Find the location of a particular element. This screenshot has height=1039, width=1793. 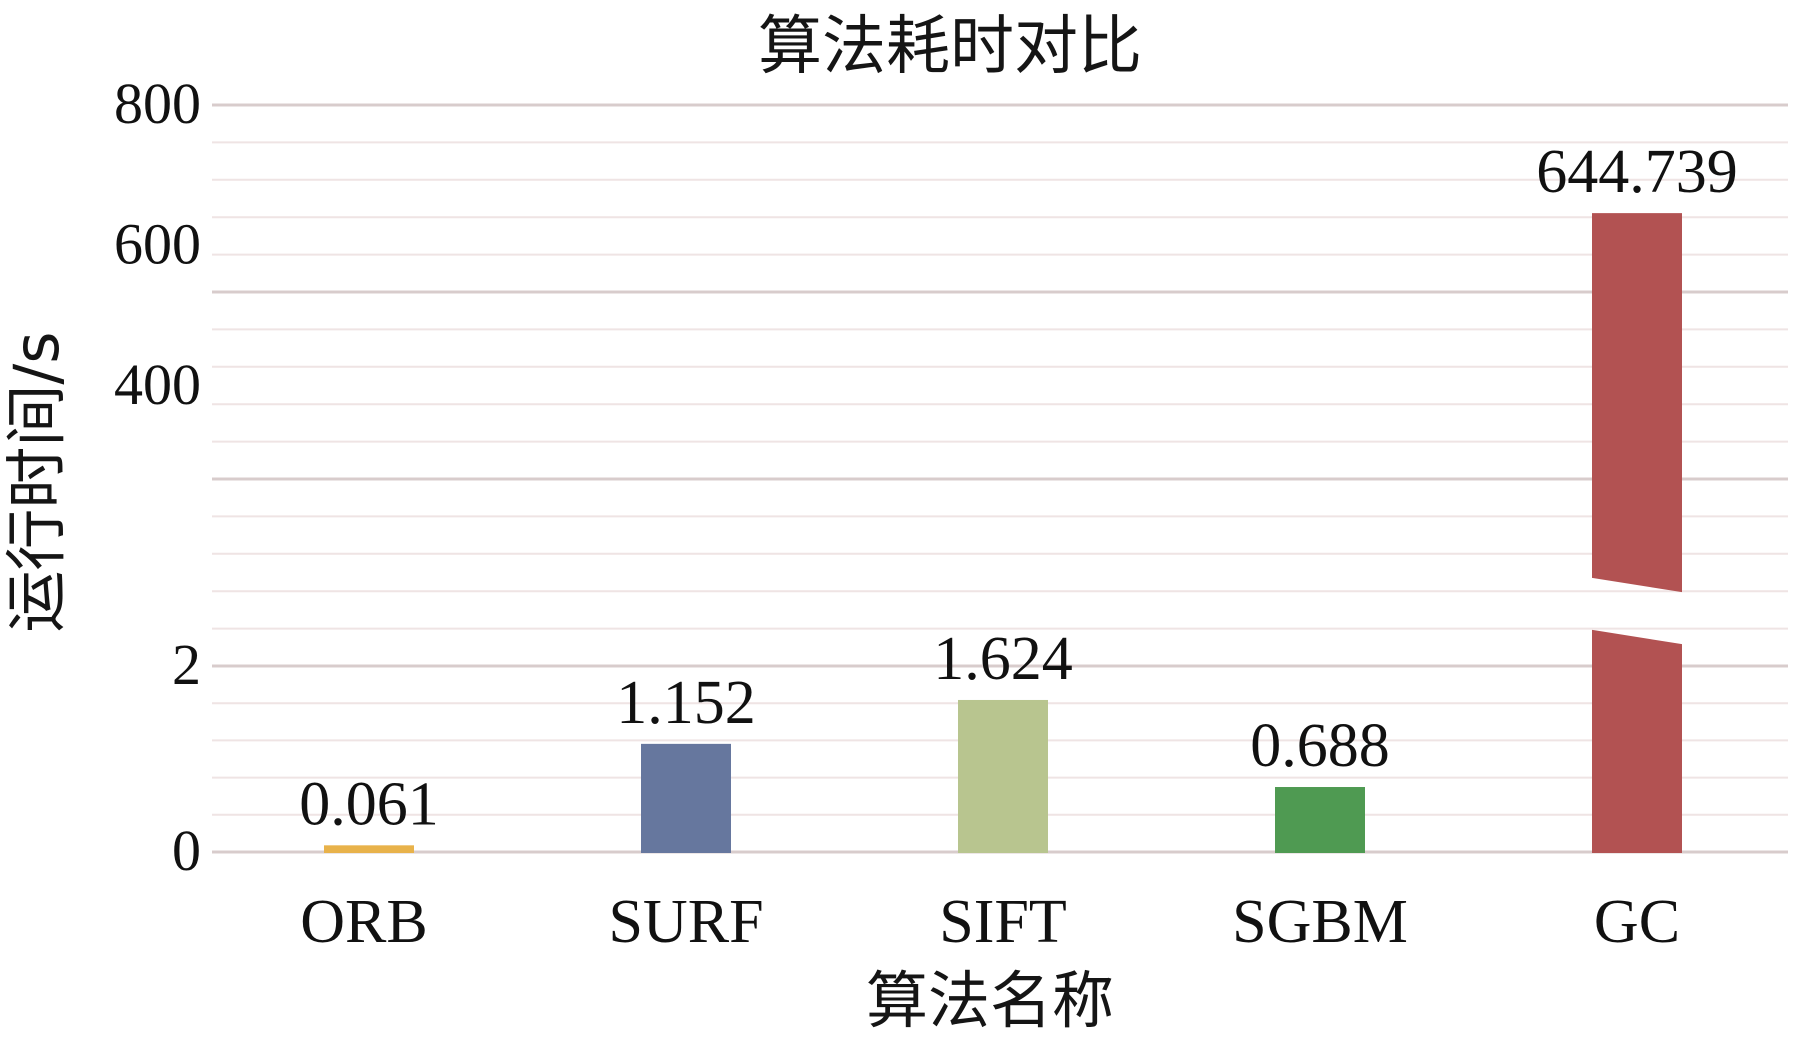

value-label-sgbm: 0.688 is located at coordinates (1320, 746).